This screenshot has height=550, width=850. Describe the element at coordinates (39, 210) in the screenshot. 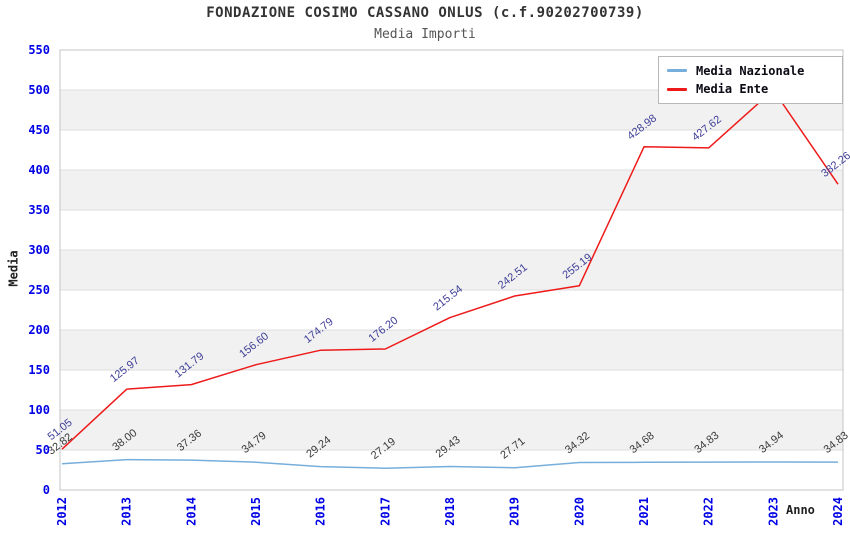

I see `y-tick-label: 350` at that location.